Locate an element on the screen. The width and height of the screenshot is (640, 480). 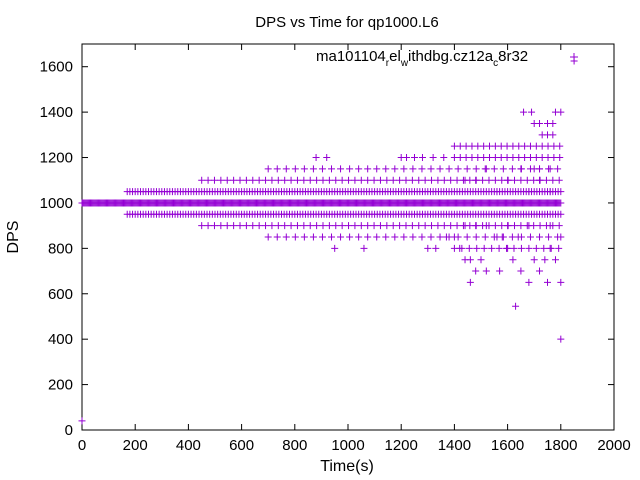
y-tick-label: 0 is located at coordinates (69, 430).